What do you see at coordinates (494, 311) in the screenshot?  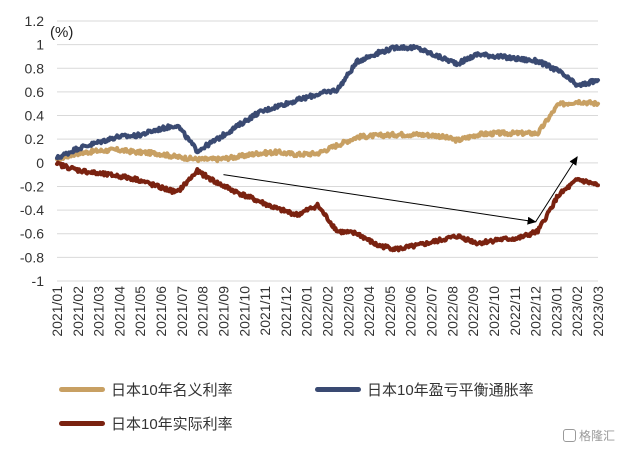 I see `x-tick-label: 2022/10` at bounding box center [494, 311].